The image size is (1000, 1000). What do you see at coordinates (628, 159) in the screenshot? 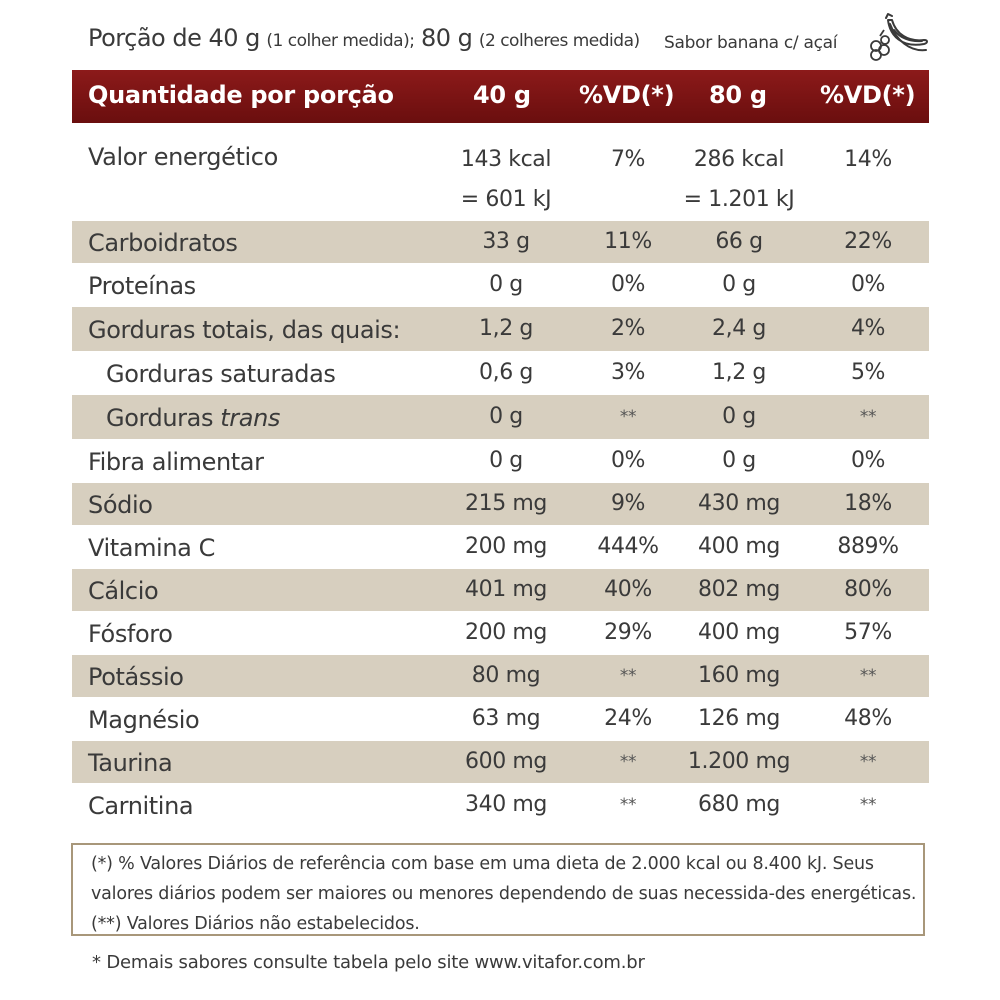
I see `energy-vd-40: 7%` at bounding box center [628, 159].